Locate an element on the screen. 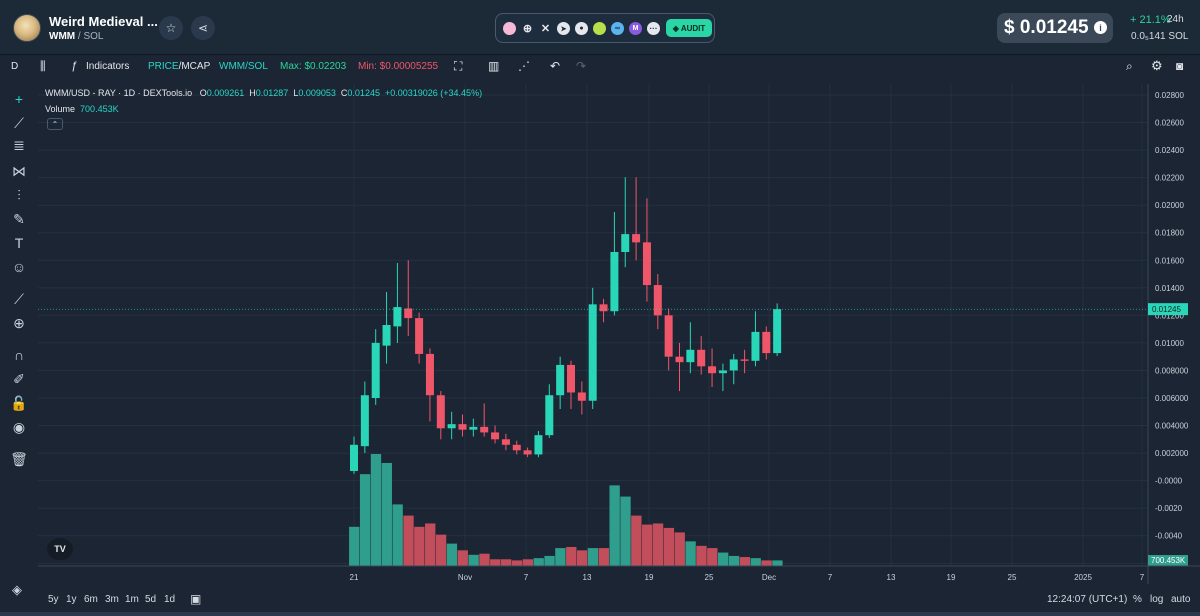 The image size is (1200, 616). shield-check-icon: ◈ is located at coordinates (675, 28).